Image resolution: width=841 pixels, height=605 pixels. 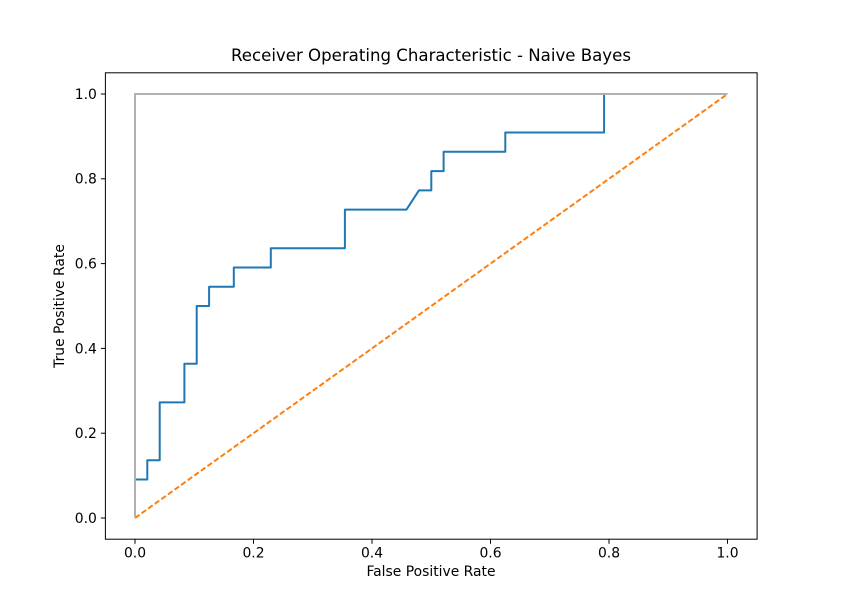 I want to click on x-axis-tick-label: 0.4, so click(x=372, y=554).